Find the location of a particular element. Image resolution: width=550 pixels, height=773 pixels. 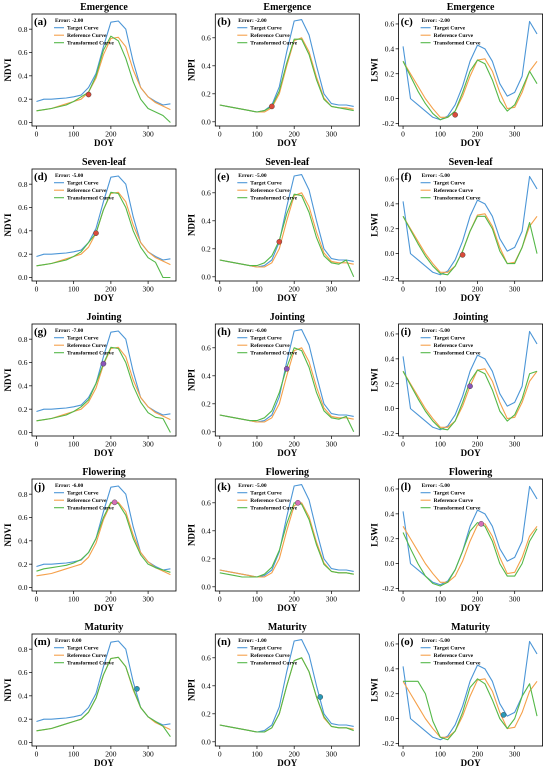

y-axis-label: NDVI is located at coordinates (8, 224).